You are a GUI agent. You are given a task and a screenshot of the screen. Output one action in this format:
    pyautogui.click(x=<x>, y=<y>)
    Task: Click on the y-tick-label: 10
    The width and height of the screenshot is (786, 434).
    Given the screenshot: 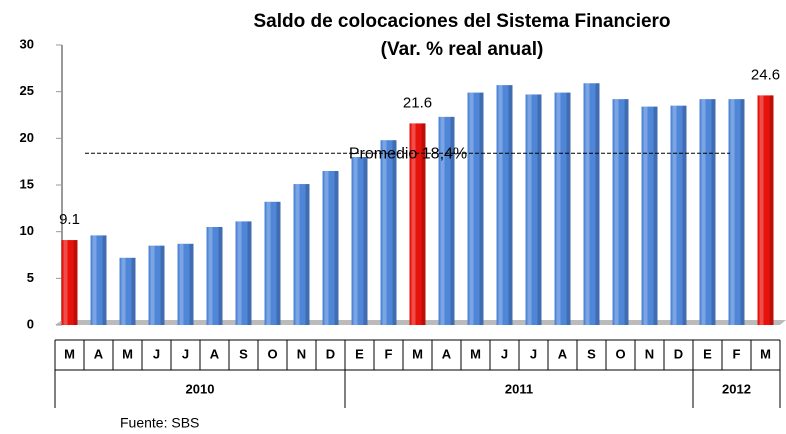 What is the action you would take?
    pyautogui.click(x=27, y=230)
    